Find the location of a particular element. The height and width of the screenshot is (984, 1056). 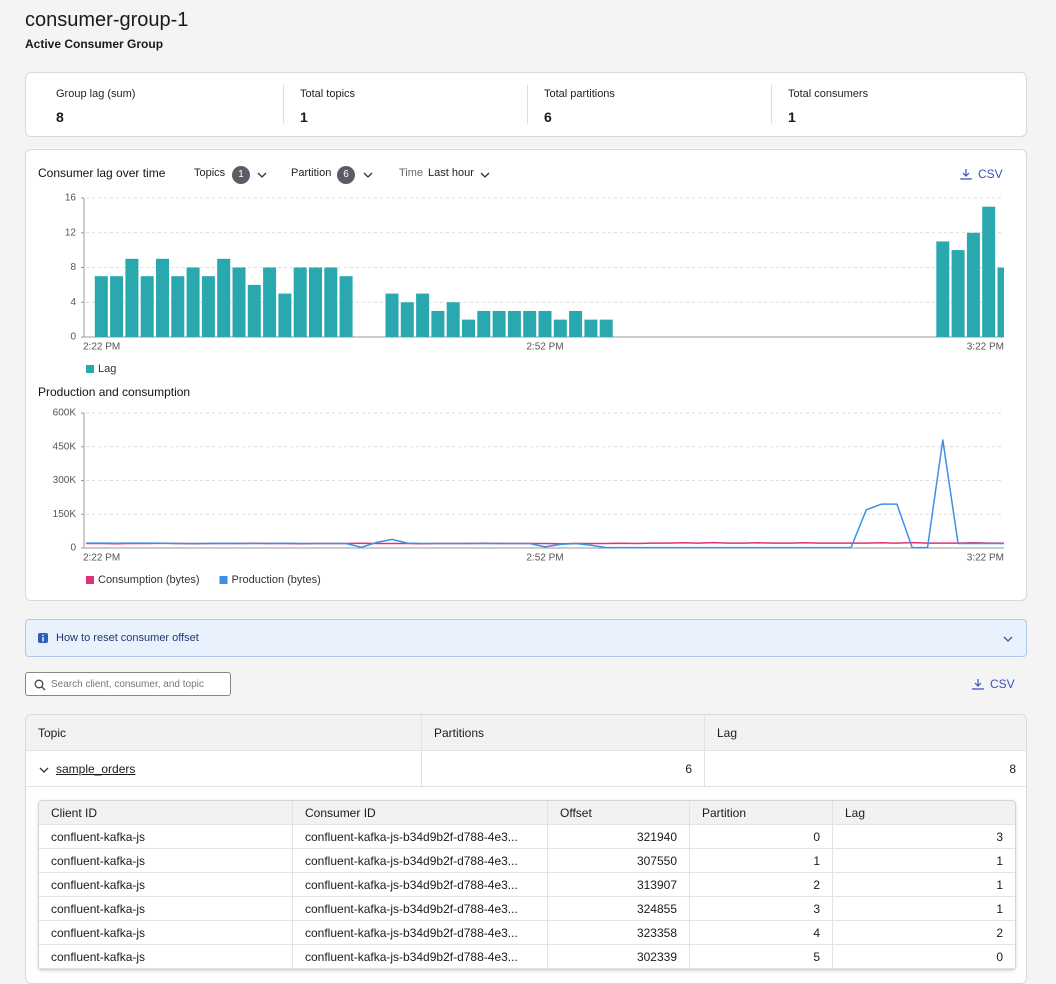

info-banner: How to reset consumer offset is located at coordinates (526, 638).